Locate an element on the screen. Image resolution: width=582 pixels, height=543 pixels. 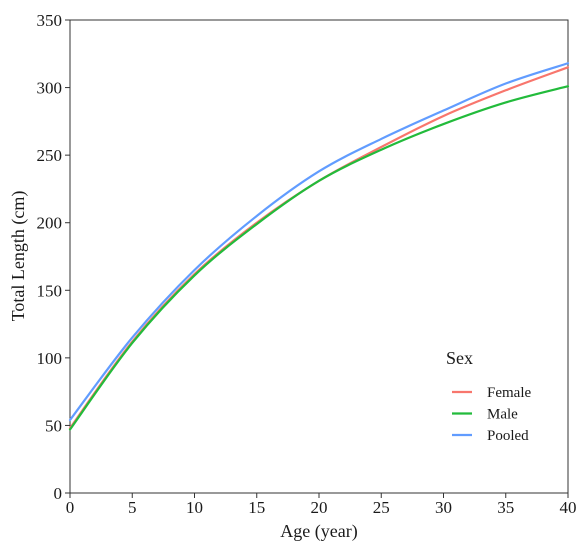
legend: Sex Female Male Pooled is located at coordinates (488, 396).